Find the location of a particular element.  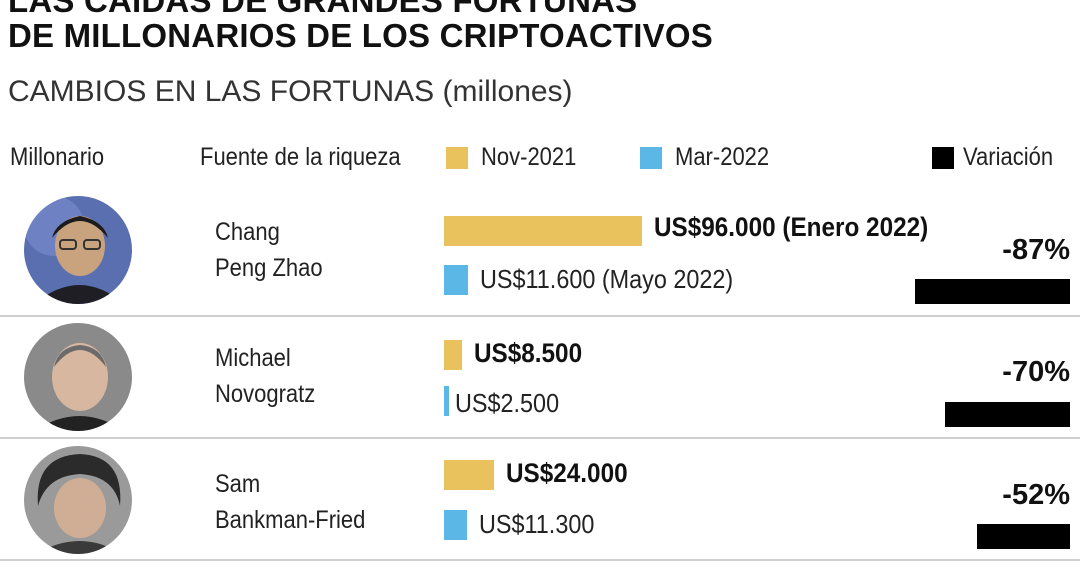

variation-label: -87% is located at coordinates (1036, 250).